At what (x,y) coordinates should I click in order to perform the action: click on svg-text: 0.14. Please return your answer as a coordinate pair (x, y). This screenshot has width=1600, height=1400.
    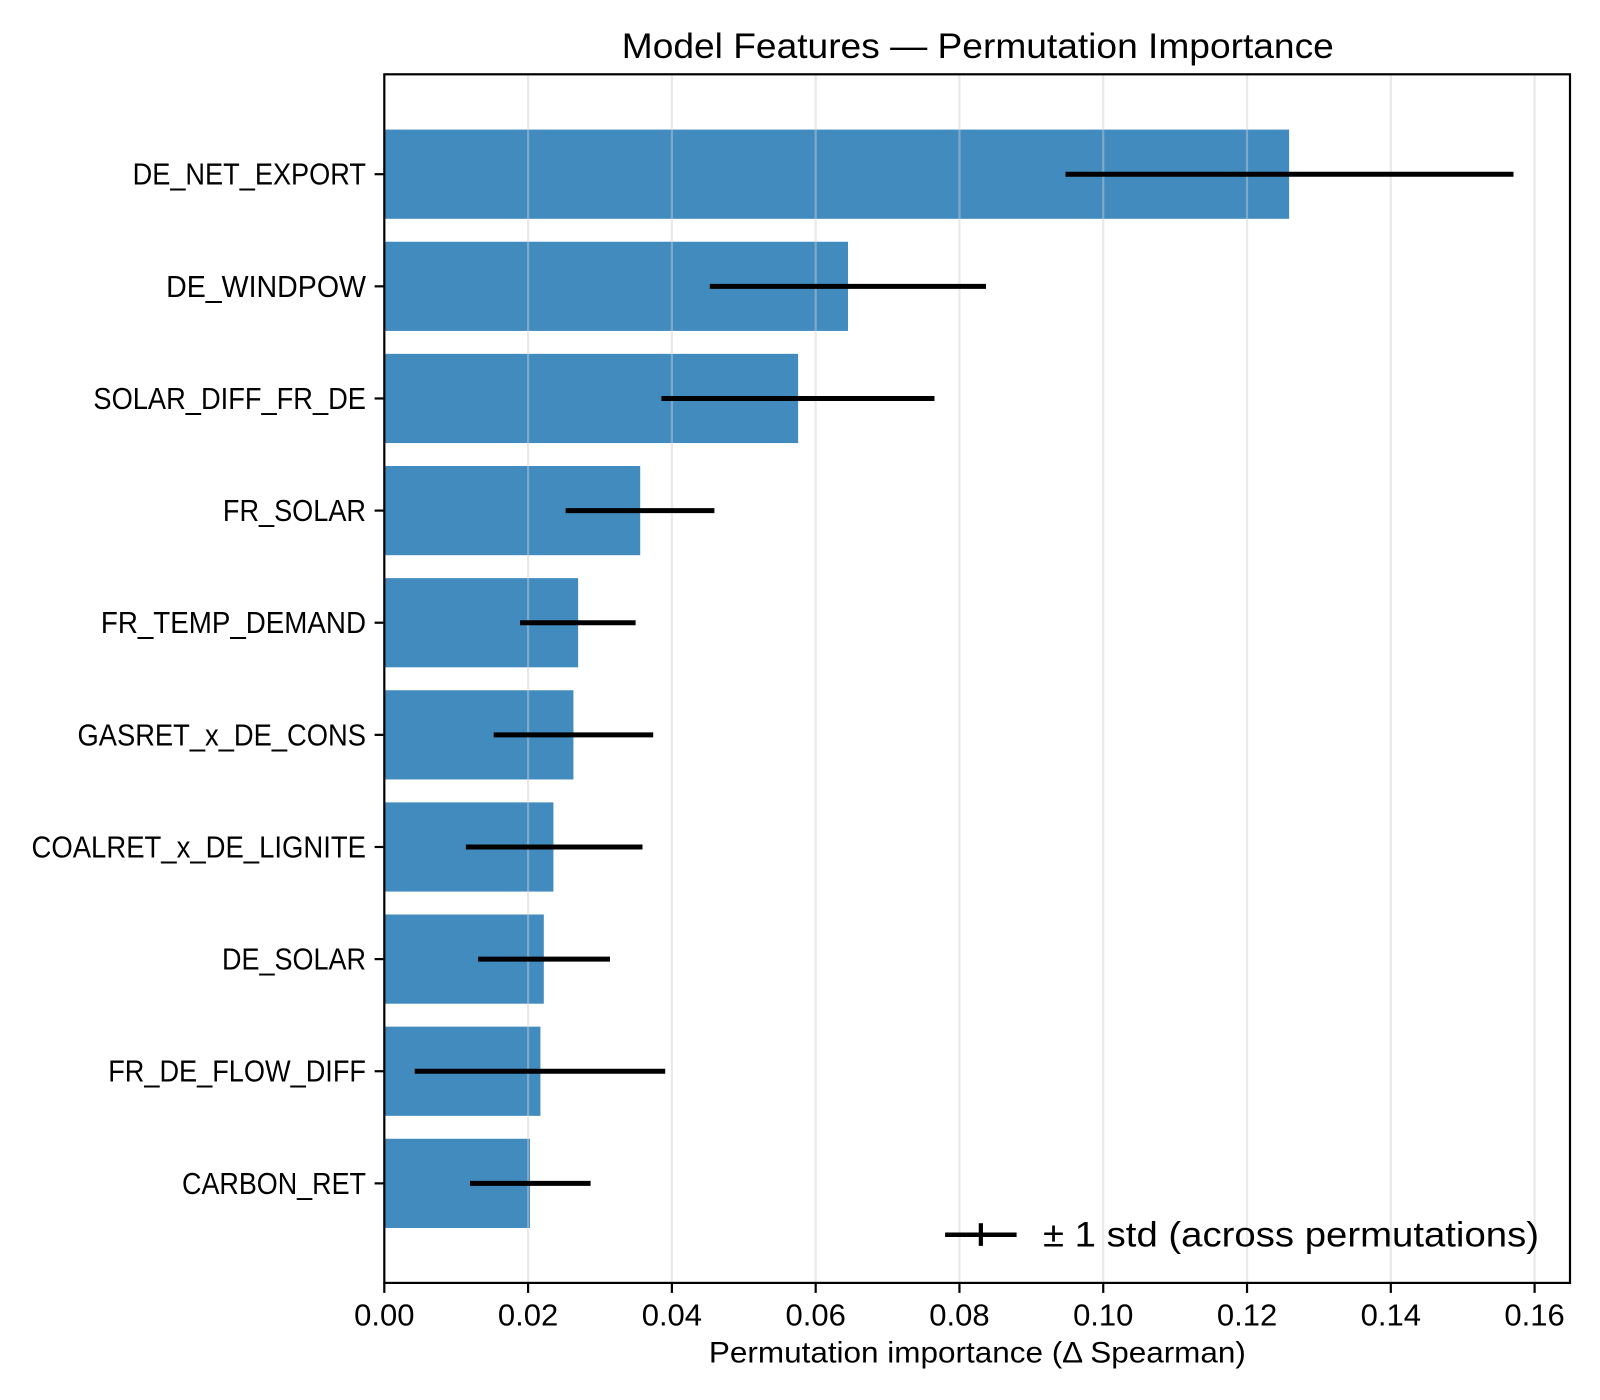
    Looking at the image, I should click on (1391, 1314).